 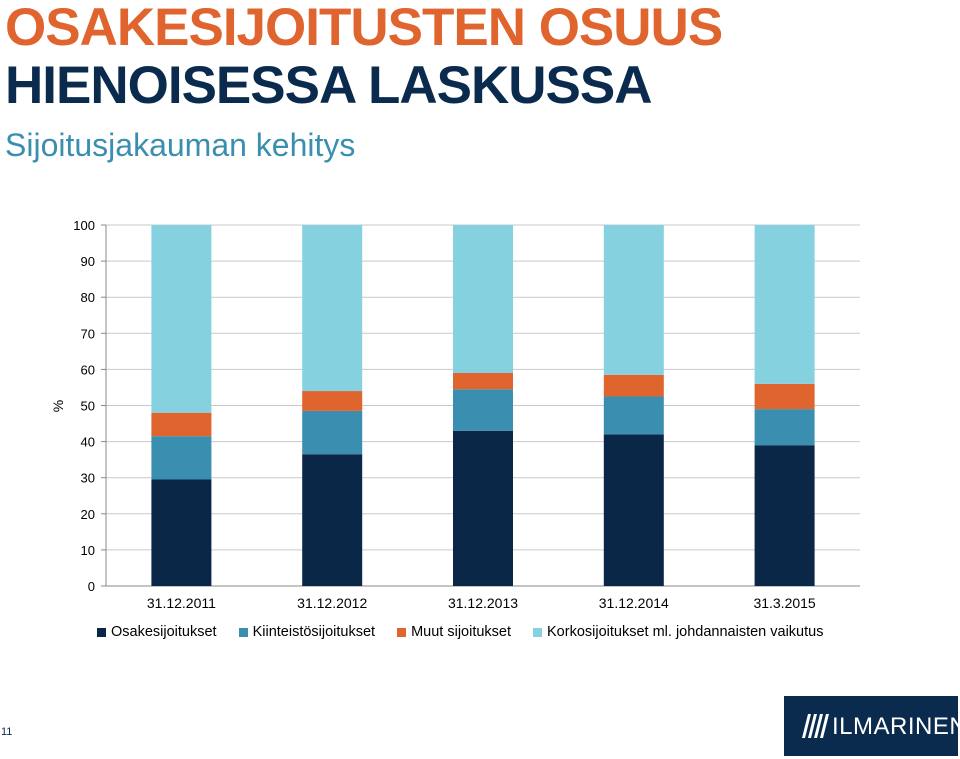 What do you see at coordinates (58, 406) in the screenshot?
I see `y-axis-label: %` at bounding box center [58, 406].